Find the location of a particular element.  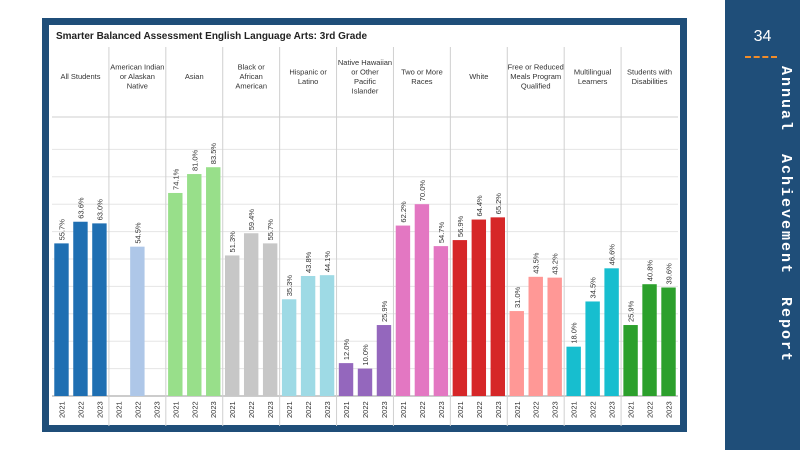

bar-data-label: 62.2% is located at coordinates (403, 212).